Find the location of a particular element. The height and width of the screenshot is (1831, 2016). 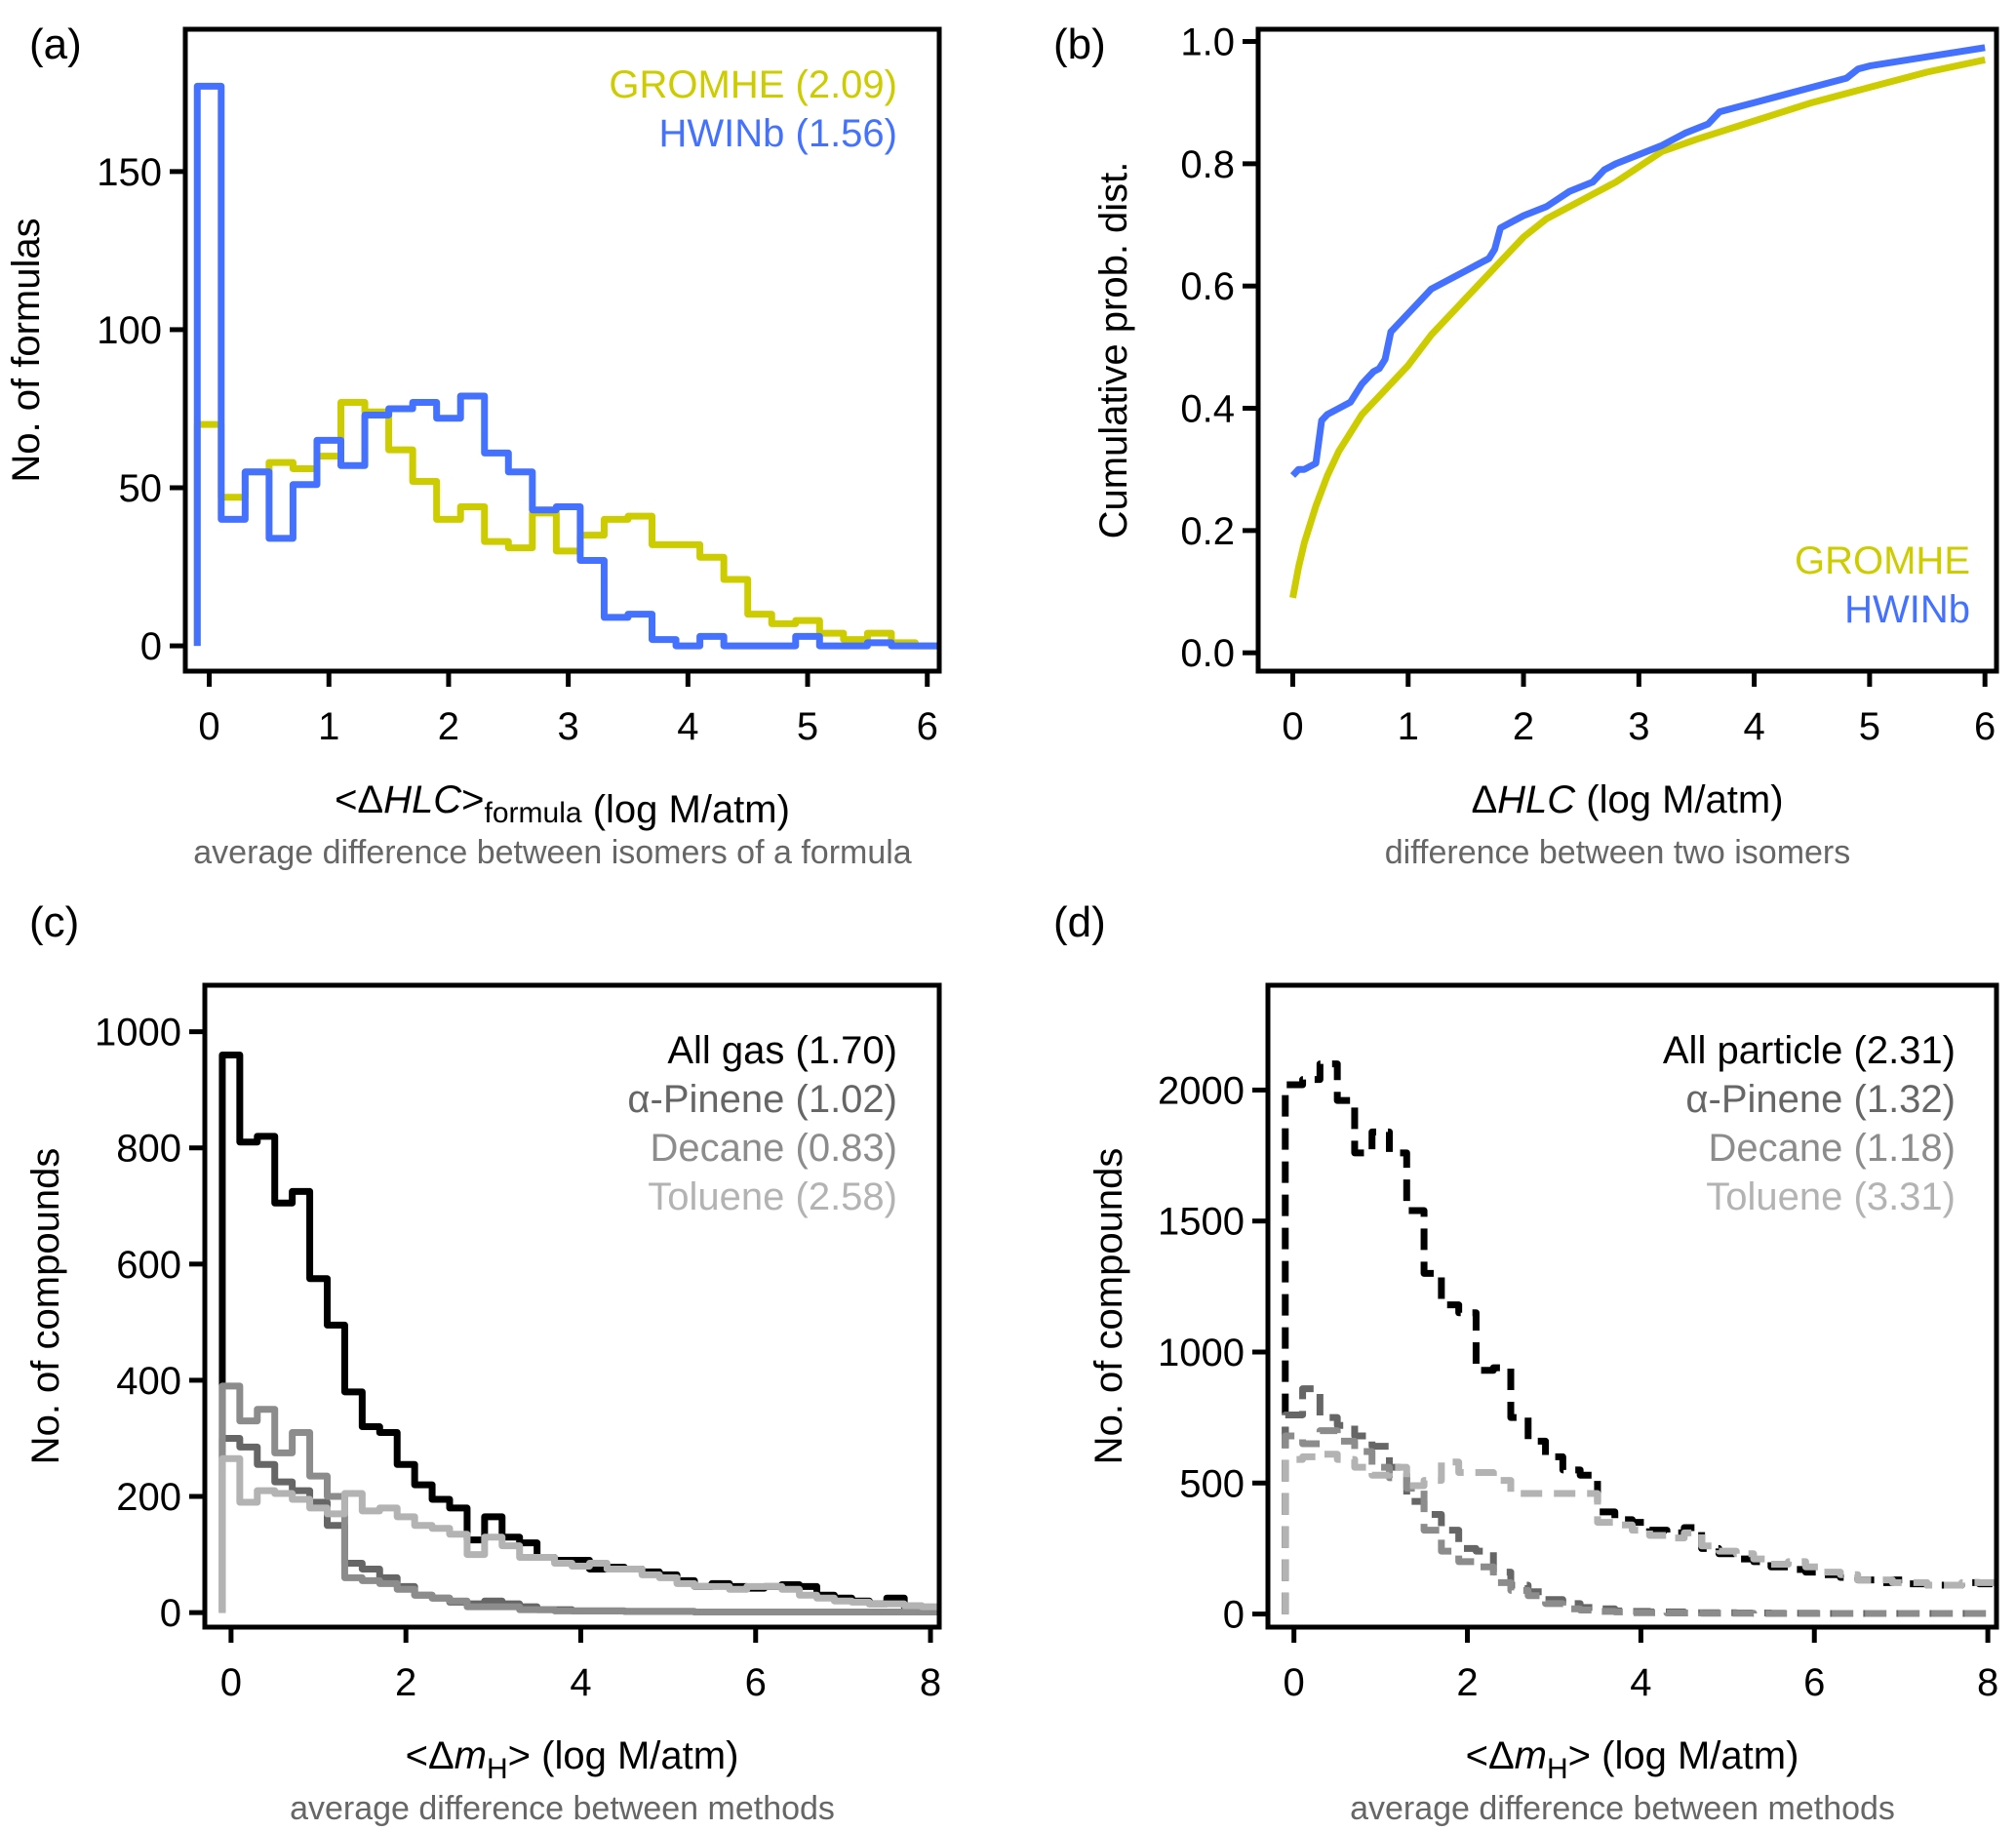

y-axis-label: Cumulative prob. dist. is located at coordinates (1113, 350).